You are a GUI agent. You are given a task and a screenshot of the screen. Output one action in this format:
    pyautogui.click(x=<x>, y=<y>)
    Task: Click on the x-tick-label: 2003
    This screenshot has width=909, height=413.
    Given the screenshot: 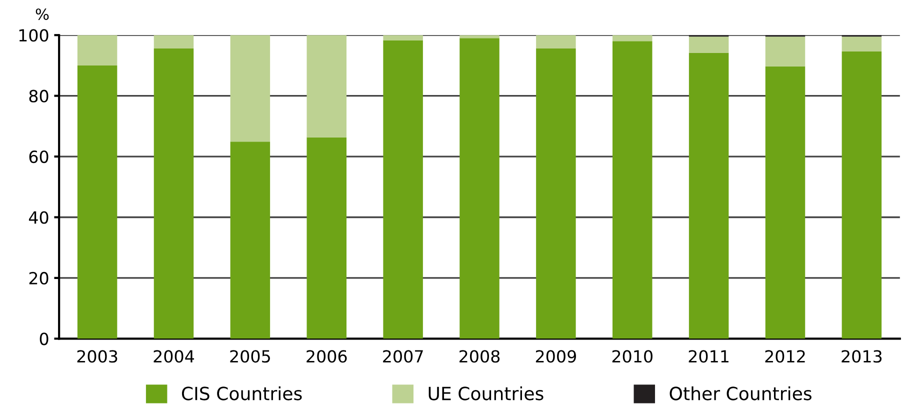 What is the action you would take?
    pyautogui.click(x=97, y=356)
    